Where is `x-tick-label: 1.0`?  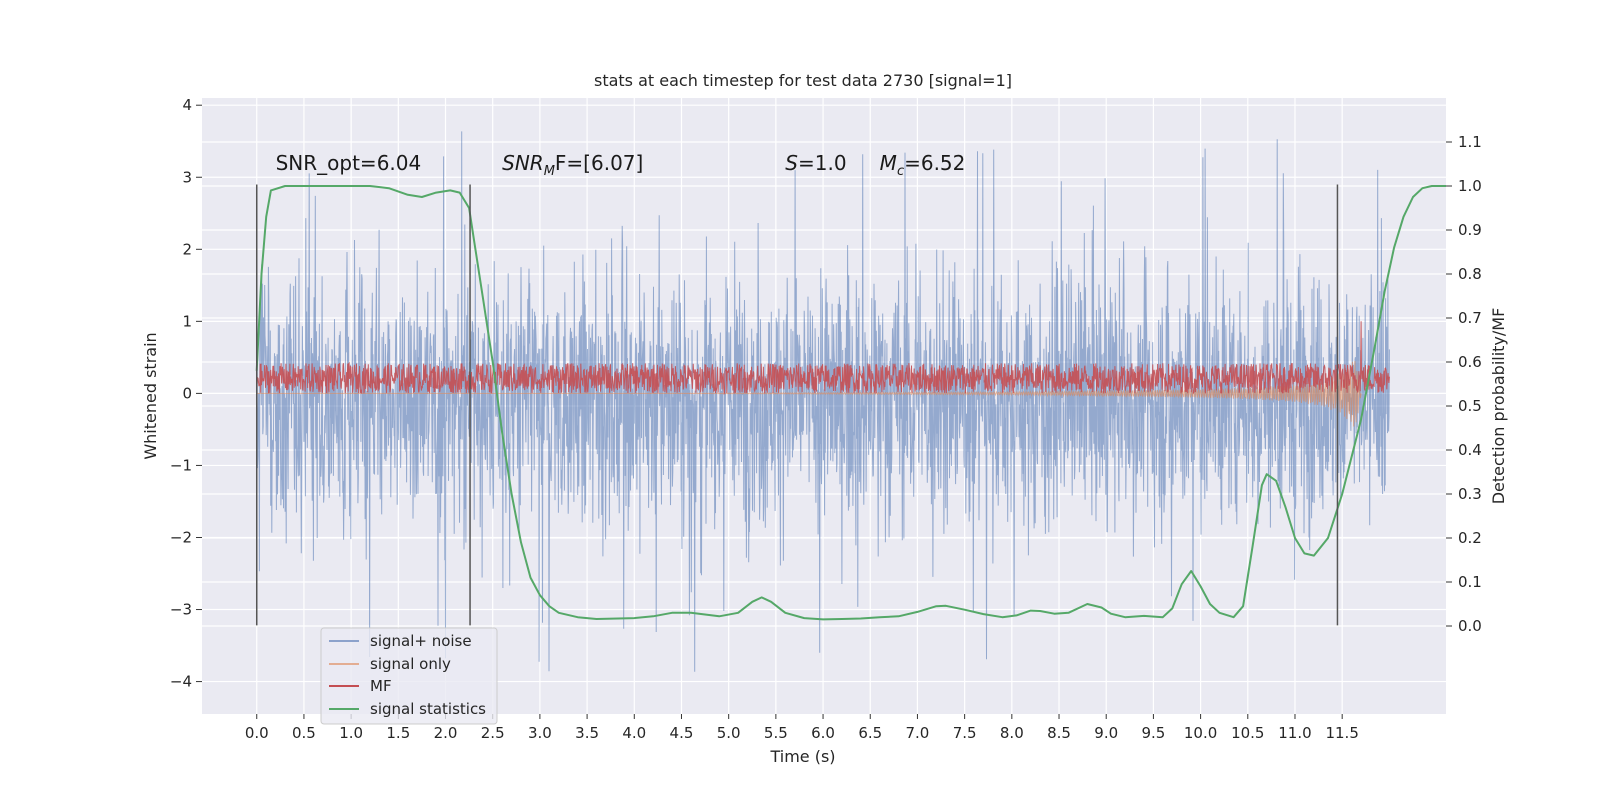
x-tick-label: 1.0 is located at coordinates (351, 733).